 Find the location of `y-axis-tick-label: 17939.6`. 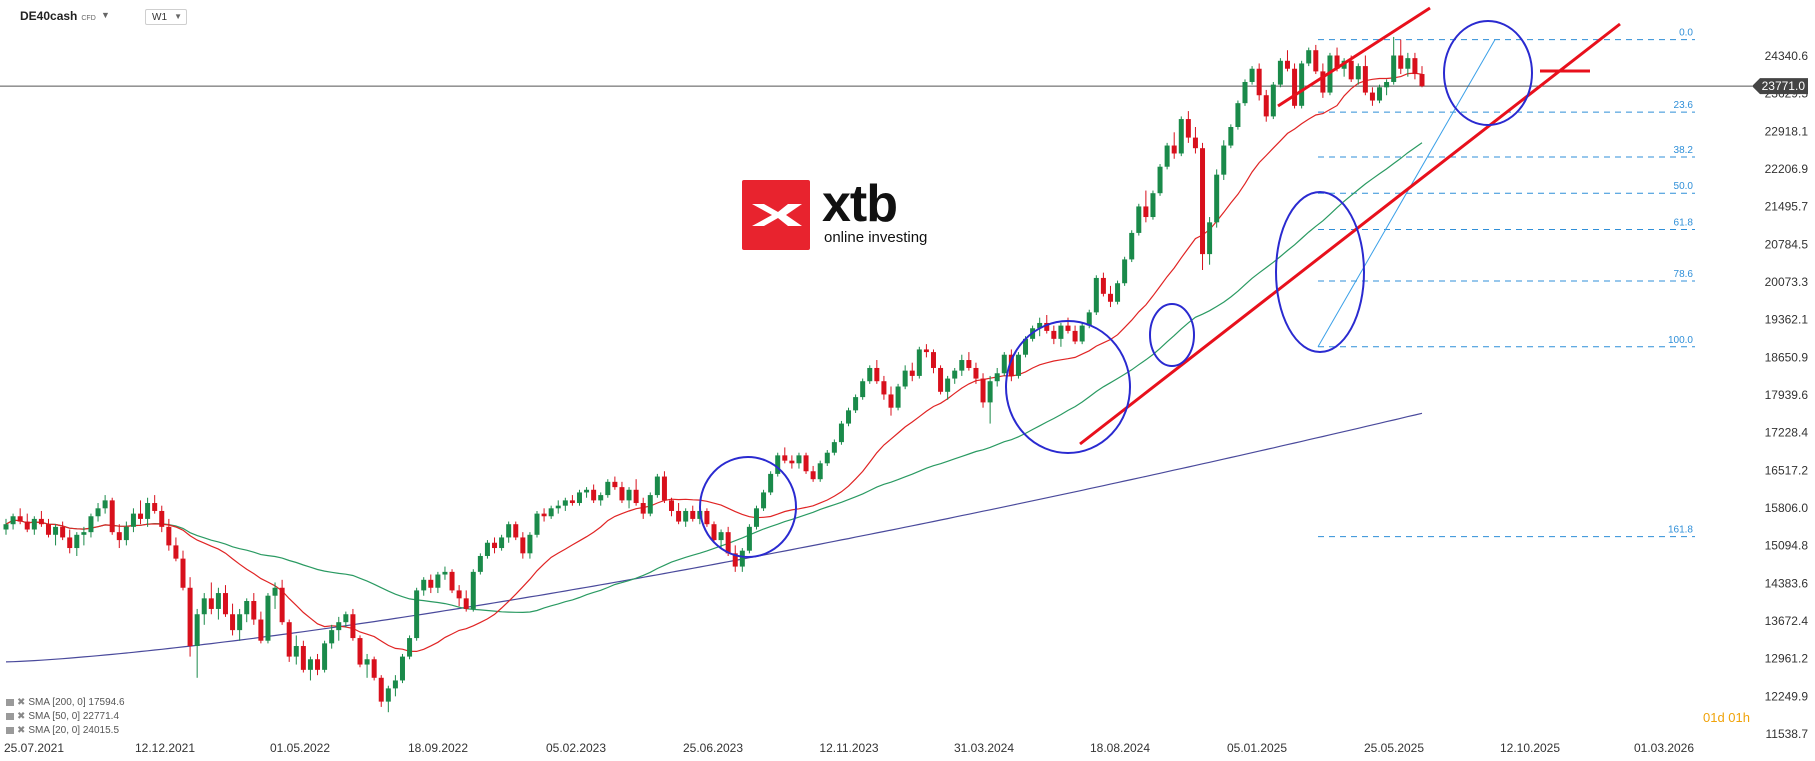

y-axis-tick-label: 17939.6 is located at coordinates (1787, 395).